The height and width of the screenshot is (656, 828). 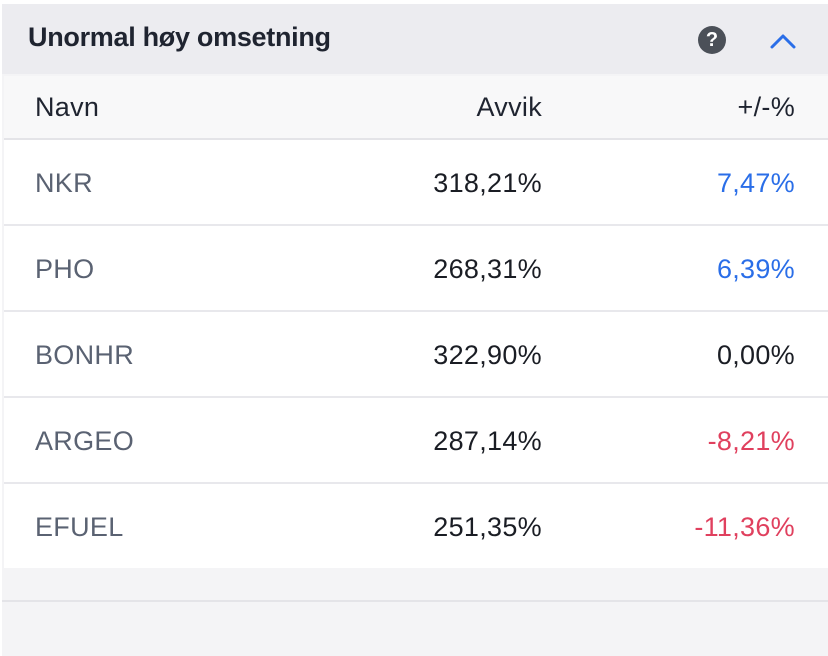 What do you see at coordinates (751, 441) in the screenshot?
I see `change-value: -8,21%` at bounding box center [751, 441].